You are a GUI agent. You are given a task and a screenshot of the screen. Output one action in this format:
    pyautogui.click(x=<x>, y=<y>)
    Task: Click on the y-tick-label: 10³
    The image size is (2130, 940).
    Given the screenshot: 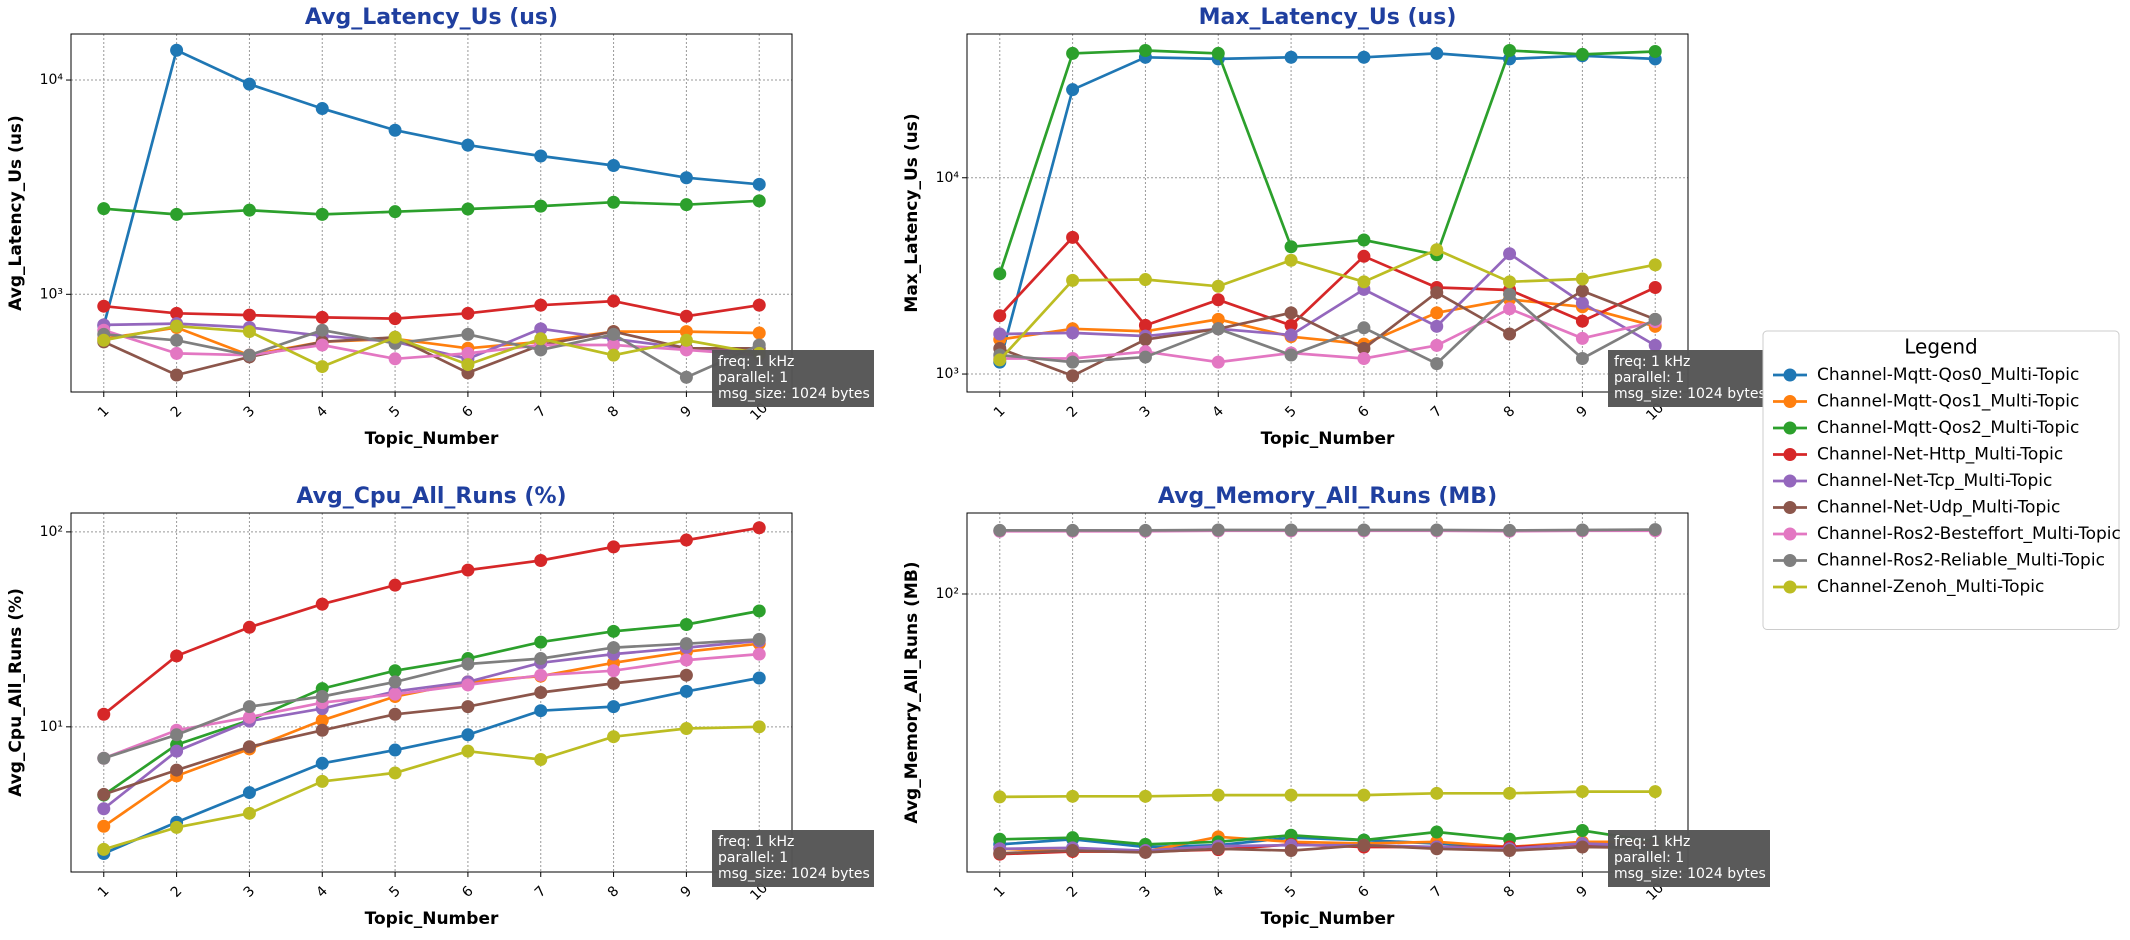 What is the action you would take?
    pyautogui.click(x=51, y=294)
    